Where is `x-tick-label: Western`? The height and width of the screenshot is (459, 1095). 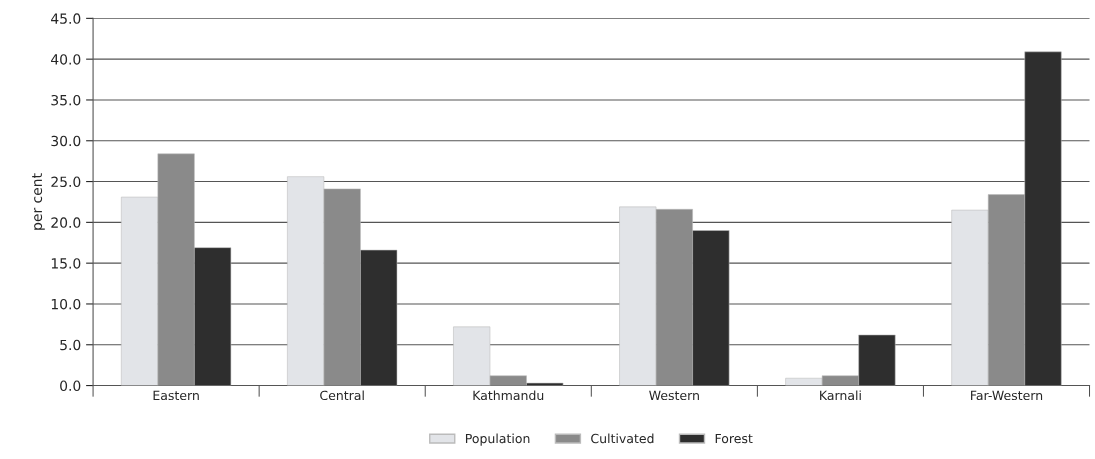
x-tick-label: Western is located at coordinates (674, 395).